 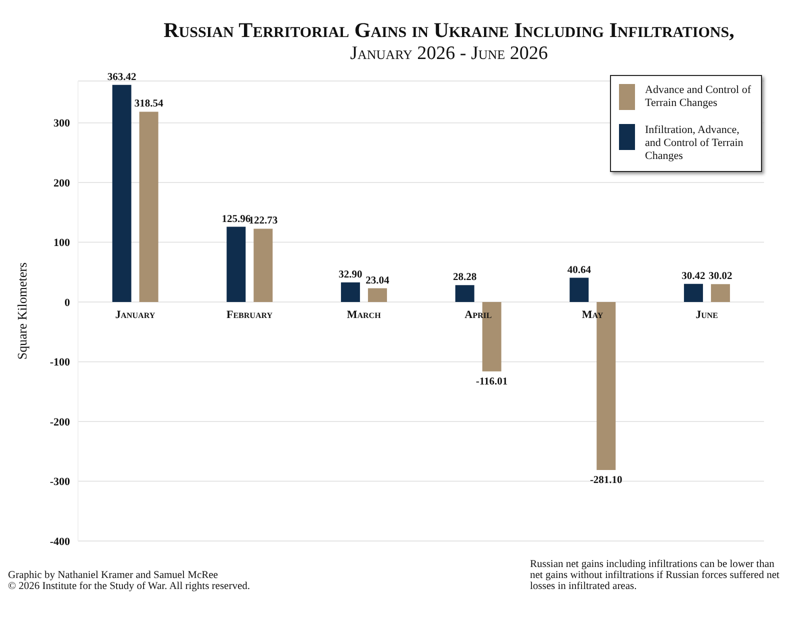 What do you see at coordinates (698, 97) in the screenshot?
I see `legend-label: Advance and Control of Terrain Changes` at bounding box center [698, 97].